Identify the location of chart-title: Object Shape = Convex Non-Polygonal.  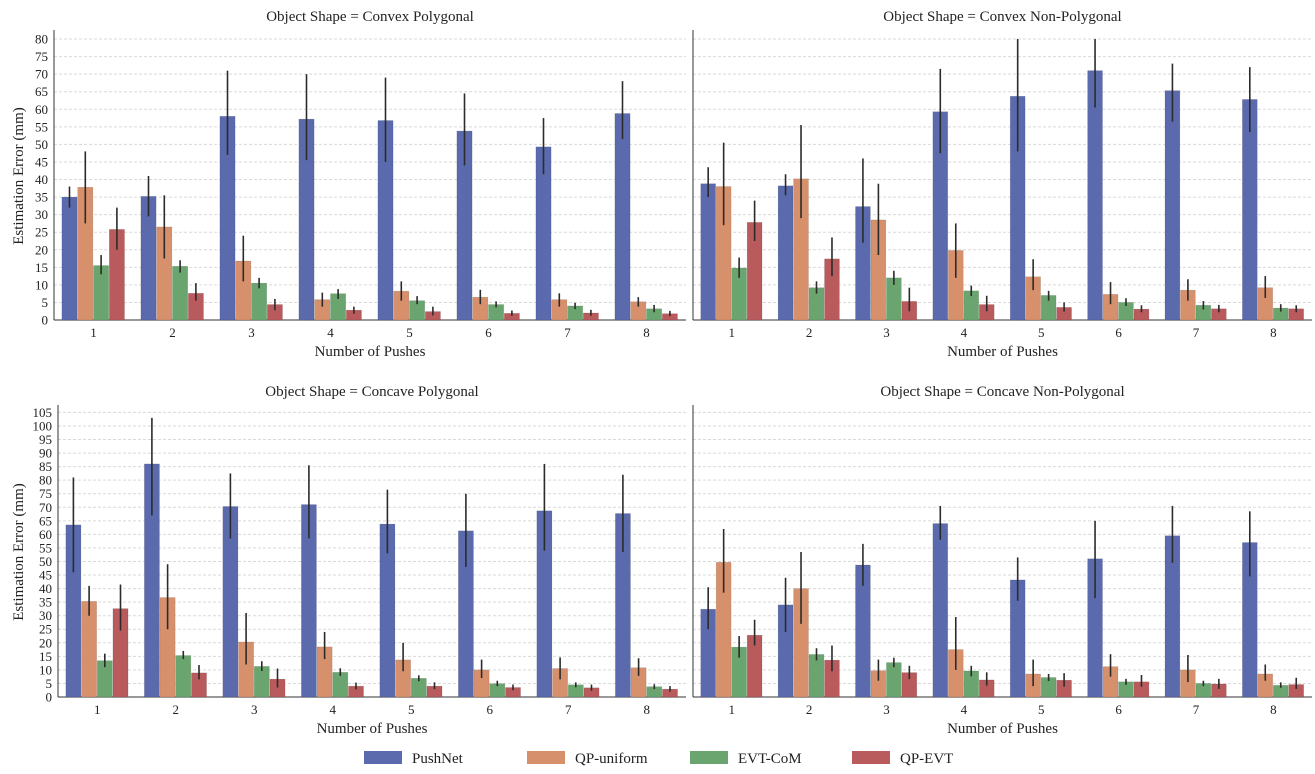
(1002, 17).